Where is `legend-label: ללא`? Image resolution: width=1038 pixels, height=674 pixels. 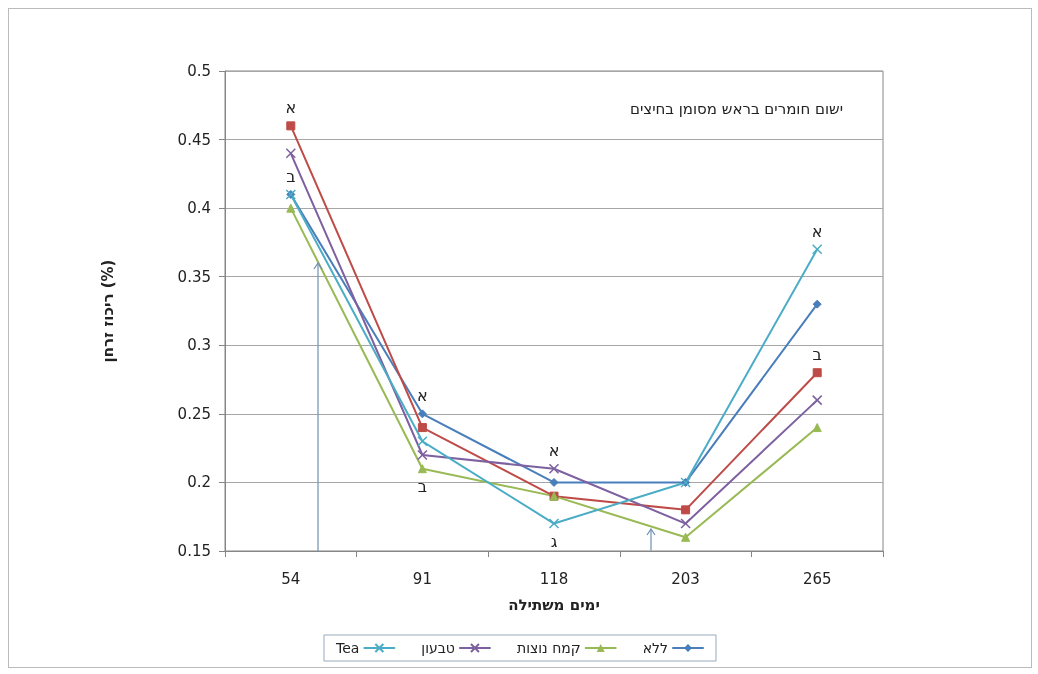
legend-label: ללא is located at coordinates (655, 648).